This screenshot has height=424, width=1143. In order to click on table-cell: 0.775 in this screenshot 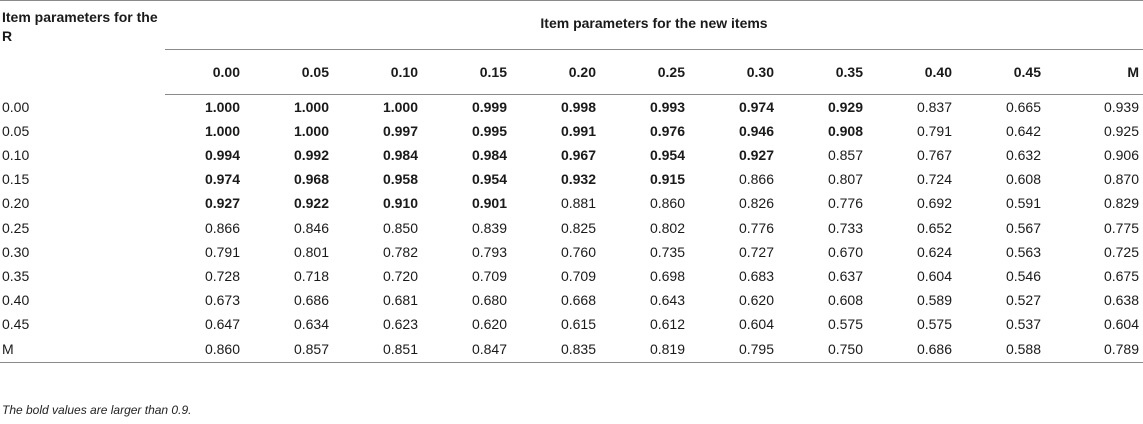, I will do `click(1121, 227)`.